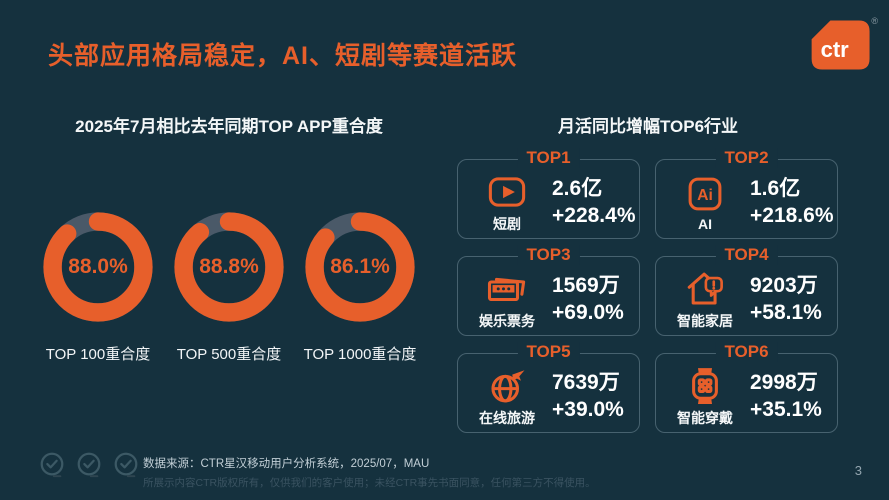 This screenshot has width=889, height=500. Describe the element at coordinates (507, 289) in the screenshot. I see `ticket-icon` at that location.